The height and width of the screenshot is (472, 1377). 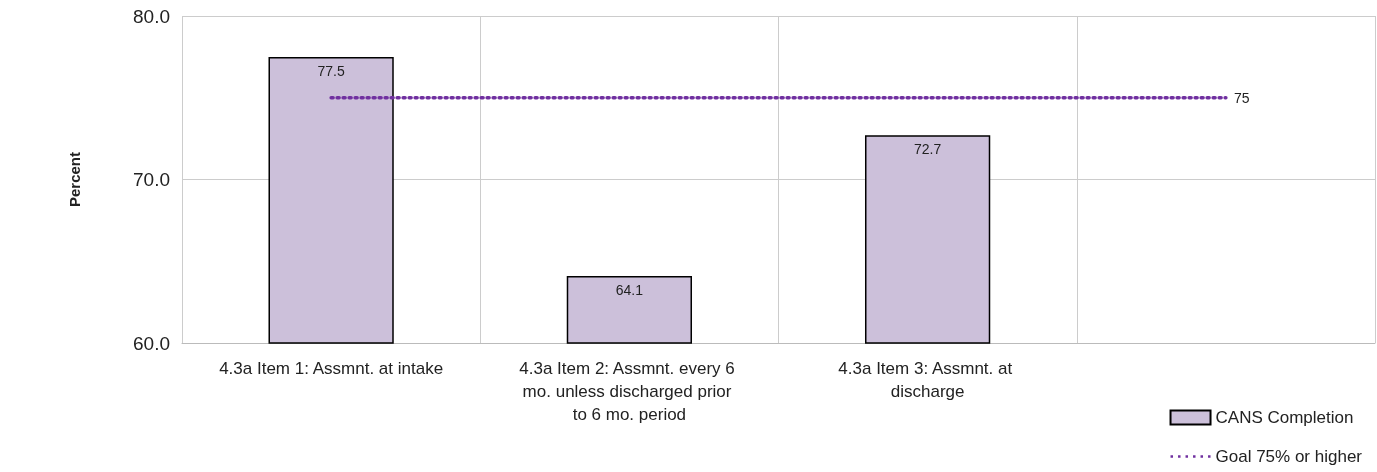 What do you see at coordinates (151, 16) in the screenshot?
I see `y-tick-label: 80.0` at bounding box center [151, 16].